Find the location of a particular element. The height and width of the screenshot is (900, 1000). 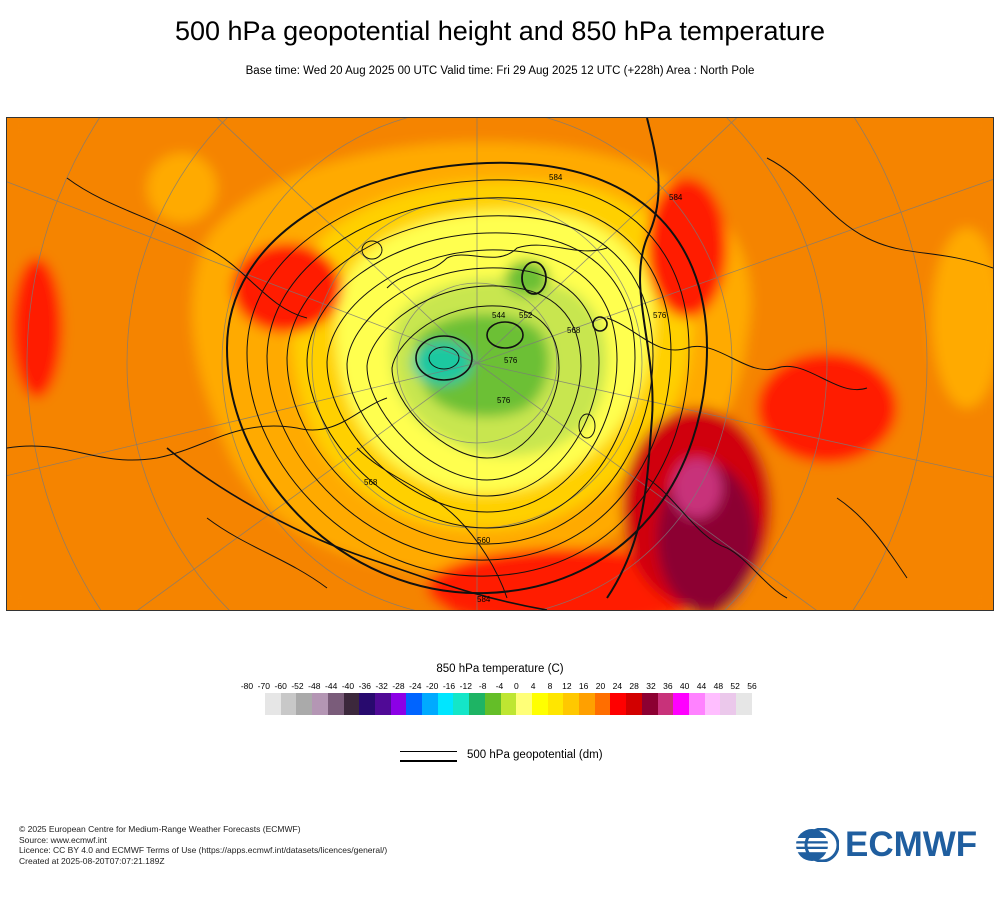

legend-tick-label: -4 is located at coordinates (499, 686).